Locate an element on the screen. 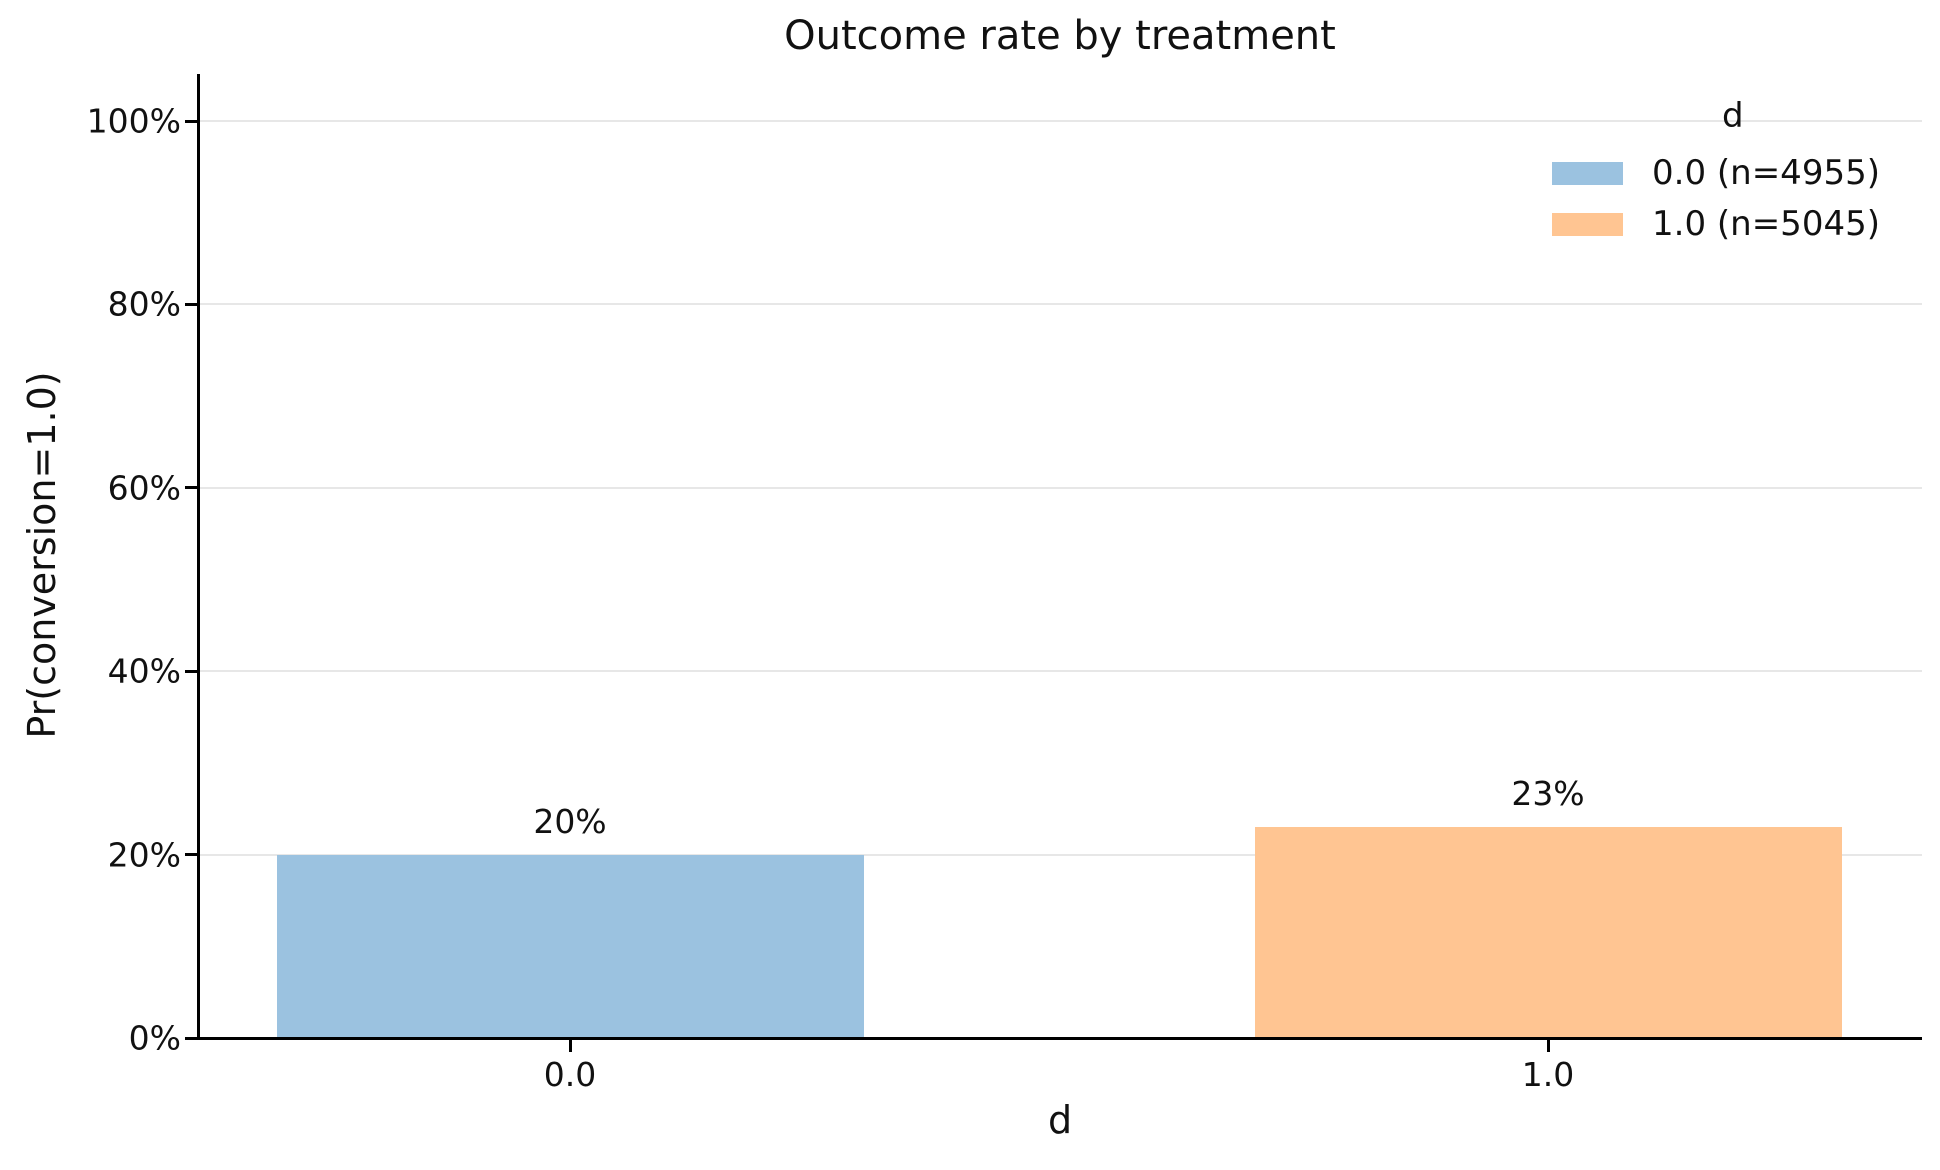 The height and width of the screenshot is (1170, 1940). legend-title: d is located at coordinates (1733, 116).